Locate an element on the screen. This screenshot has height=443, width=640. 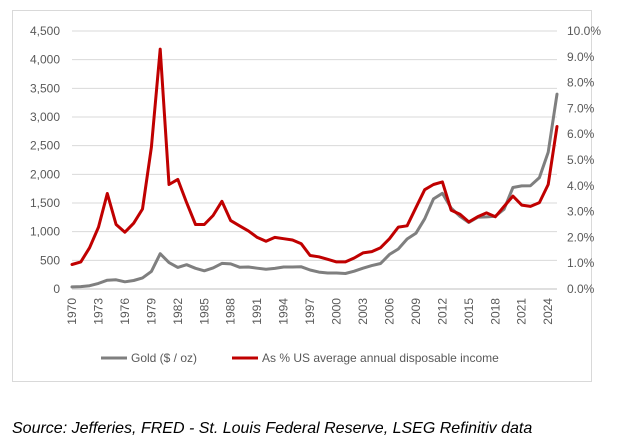
right-tick-label: 7.0% is located at coordinates (581, 108).